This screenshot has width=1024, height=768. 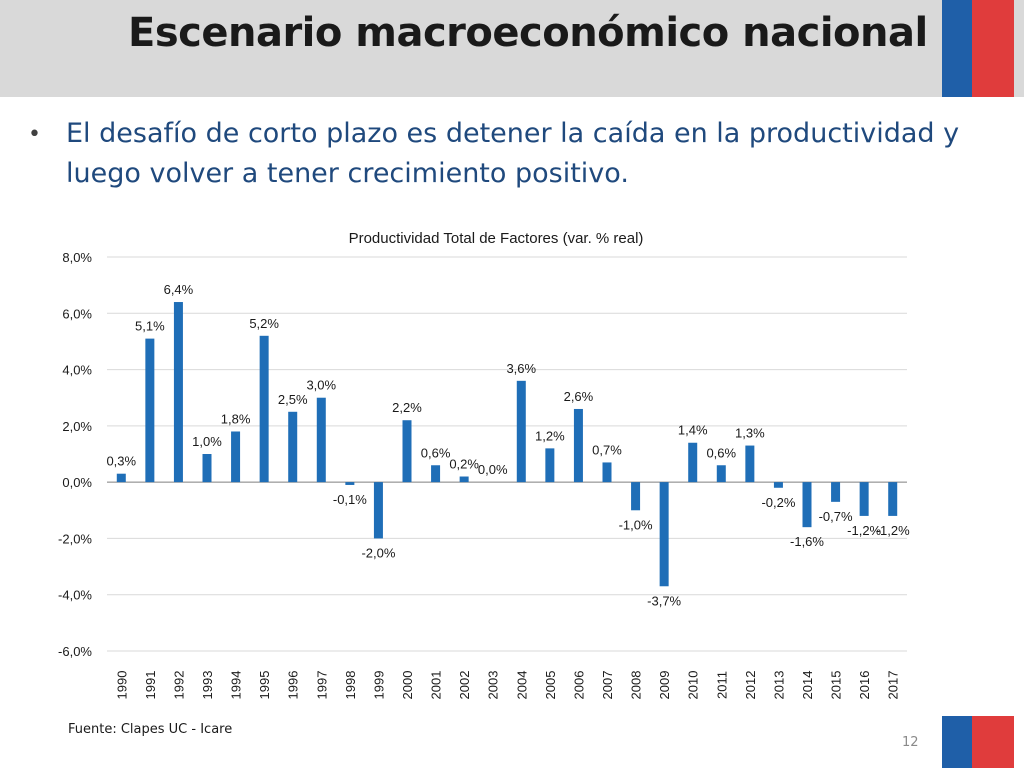 What do you see at coordinates (807, 685) in the screenshot?
I see `x-tick-label: 2014` at bounding box center [807, 685].